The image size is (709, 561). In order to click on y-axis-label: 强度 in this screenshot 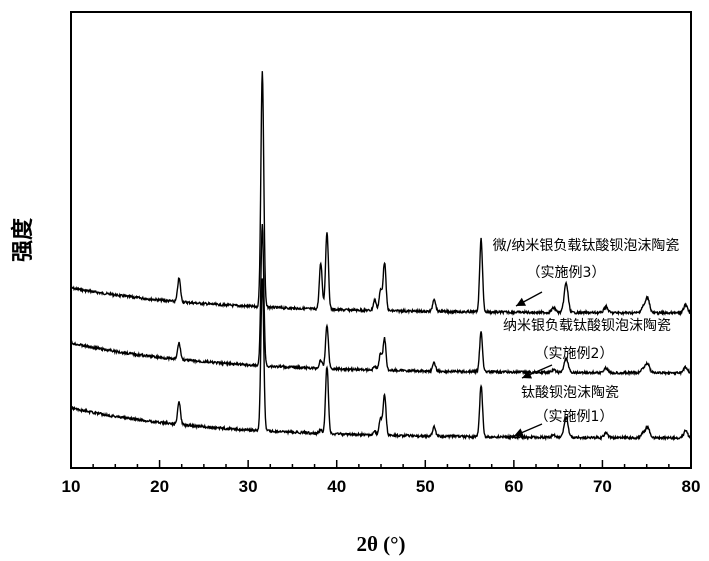, I will do `click(23, 239)`.